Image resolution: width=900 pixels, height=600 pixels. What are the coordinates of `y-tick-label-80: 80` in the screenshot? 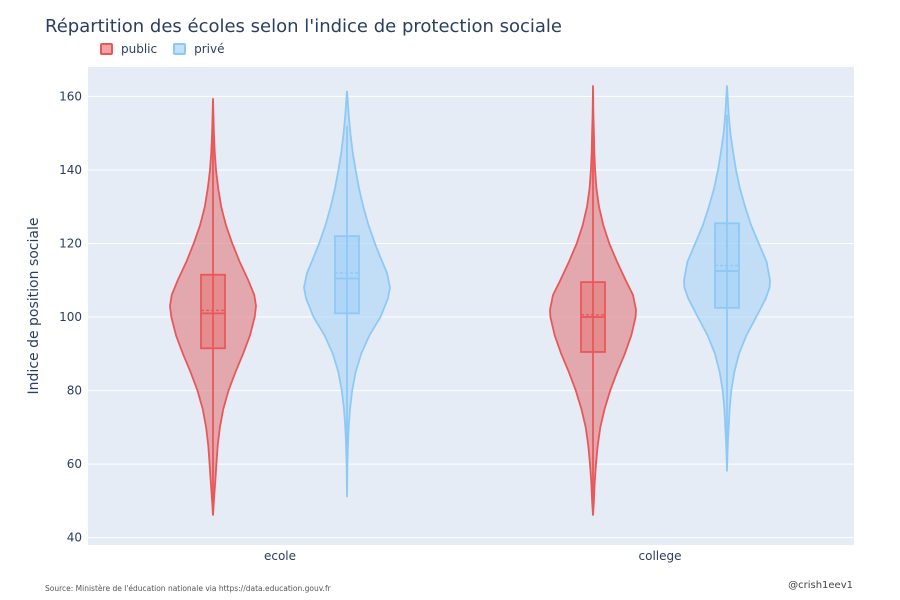 It's located at (74, 391).